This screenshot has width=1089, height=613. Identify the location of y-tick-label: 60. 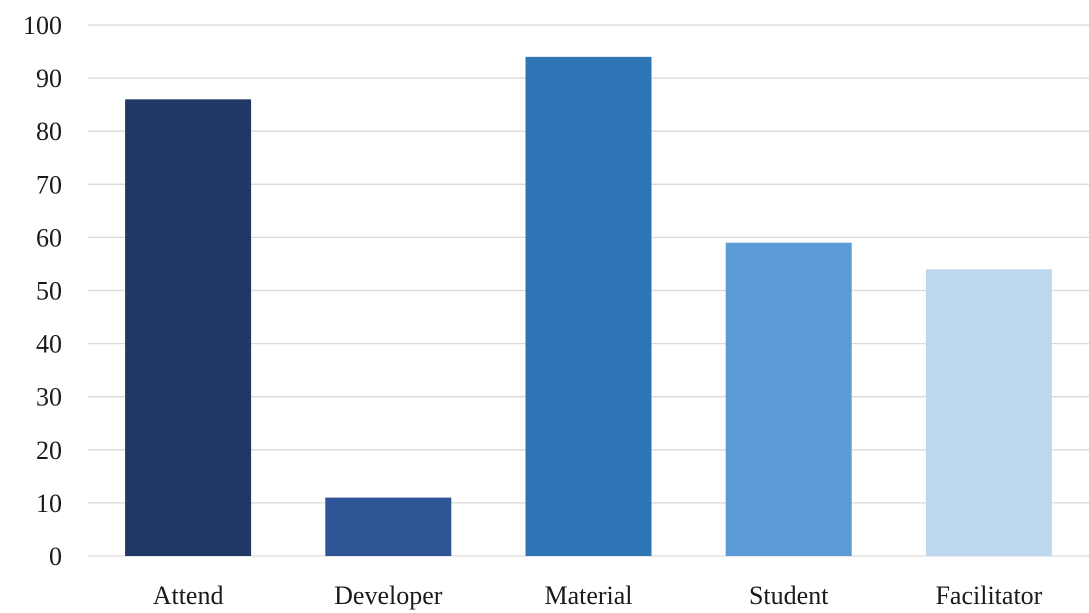
(49, 237).